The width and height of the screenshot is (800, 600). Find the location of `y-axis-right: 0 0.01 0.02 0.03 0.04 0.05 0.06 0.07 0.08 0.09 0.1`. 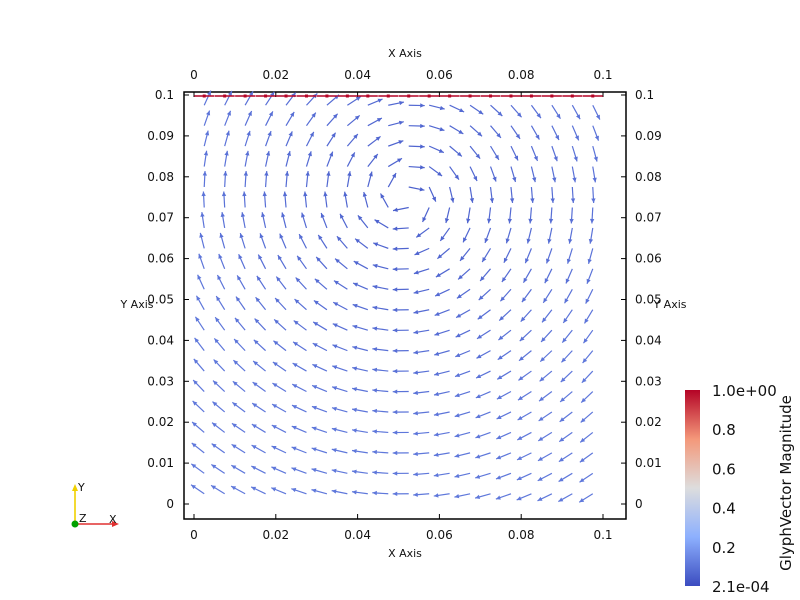

y-axis-right: 0 0.01 0.02 0.03 0.04 0.05 0.06 0.07 0.08 0.09 0.1 is located at coordinates (641, 299).